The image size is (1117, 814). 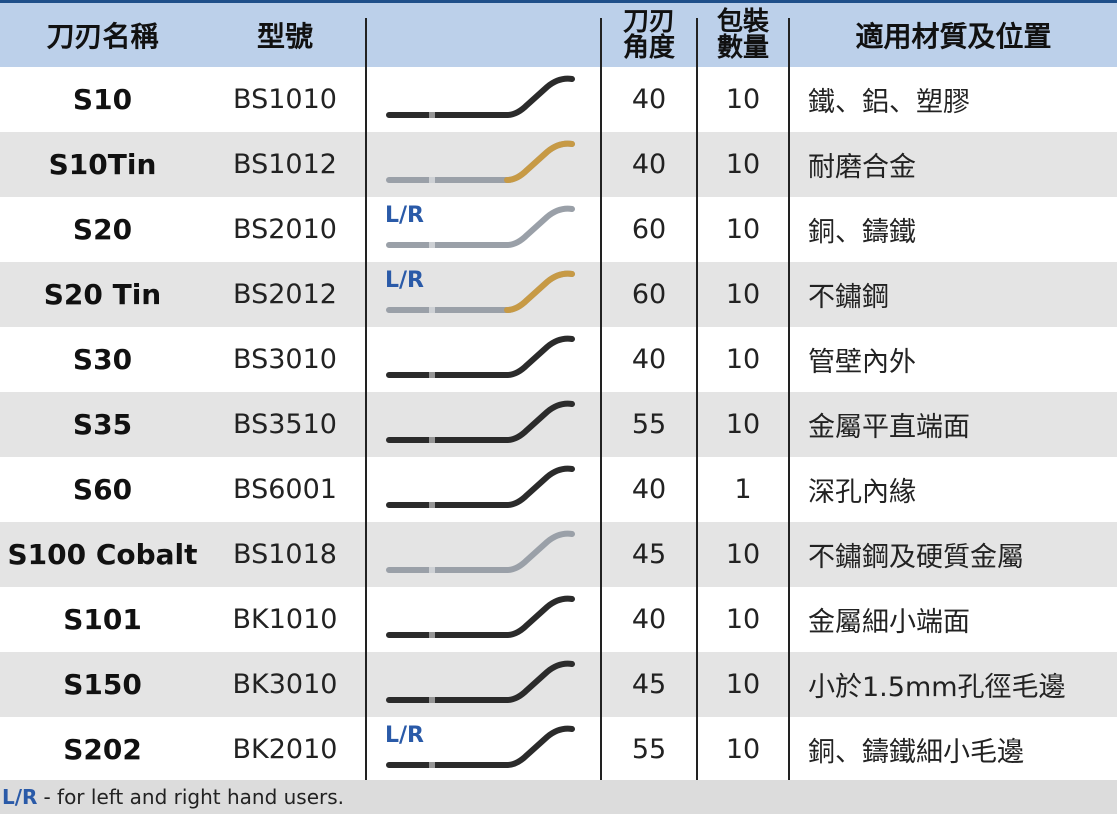 I want to click on table-row: S20 Tin BS2012 L/R 60 10 不鏽鋼, so click(x=558, y=294).